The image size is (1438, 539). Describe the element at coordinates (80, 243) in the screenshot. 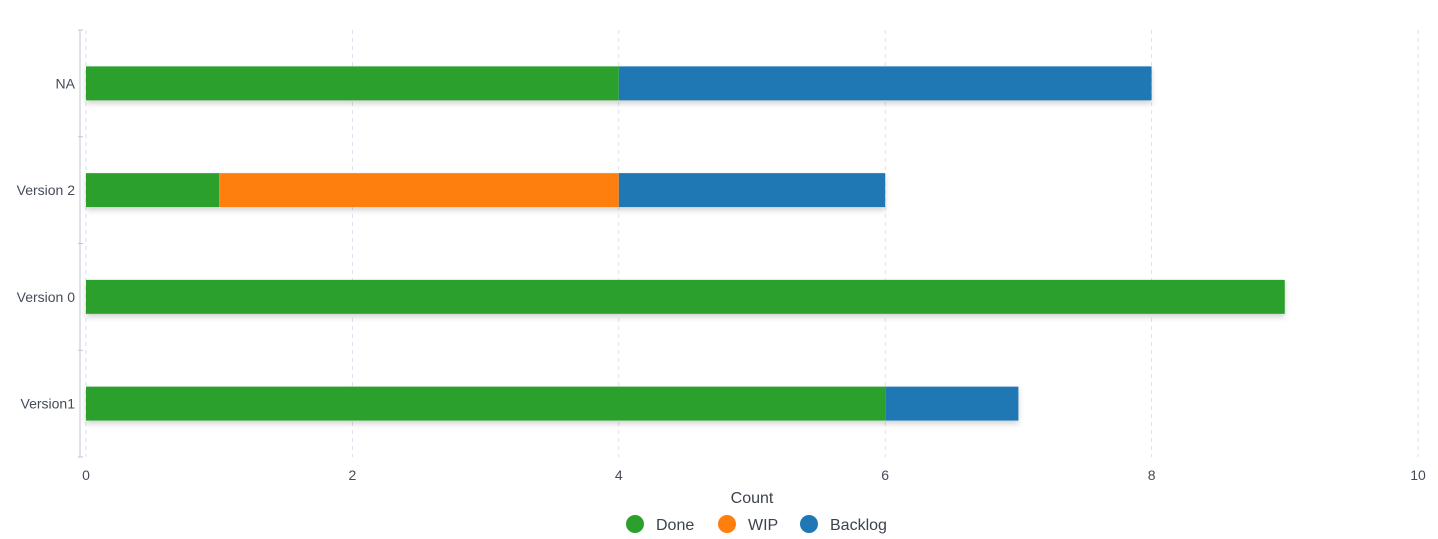

I see `axes` at that location.